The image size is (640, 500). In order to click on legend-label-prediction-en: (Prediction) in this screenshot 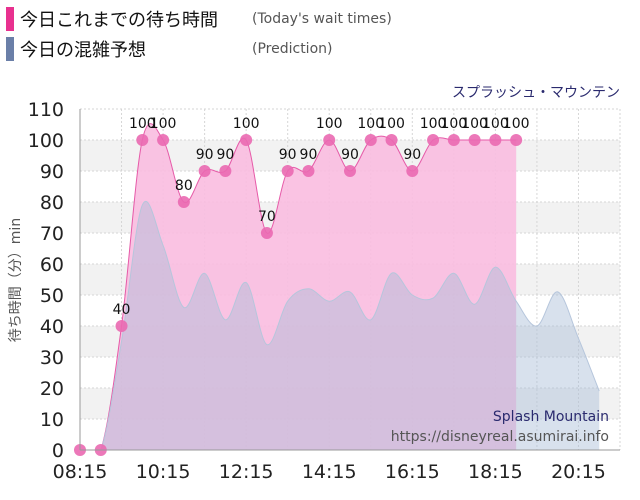, I will do `click(292, 49)`.